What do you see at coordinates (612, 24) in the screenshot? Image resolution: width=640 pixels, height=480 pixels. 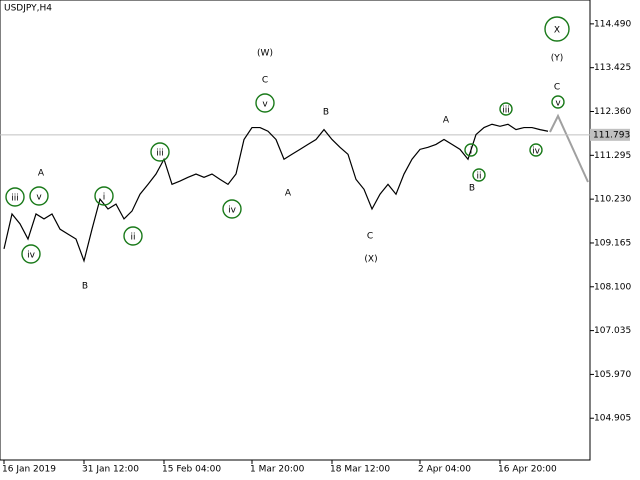 I see `y-tick-label: 114.490` at bounding box center [612, 24].